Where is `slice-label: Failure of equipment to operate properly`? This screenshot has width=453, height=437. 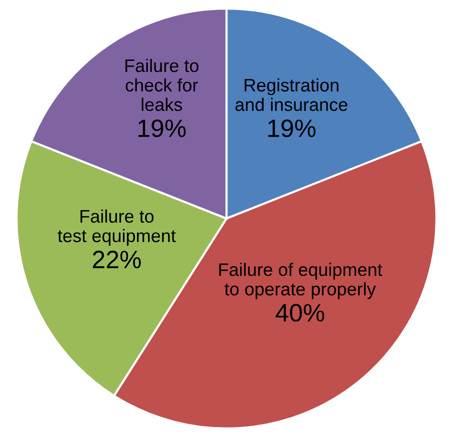 slice-label: Failure of equipment to operate properly is located at coordinates (300, 281).